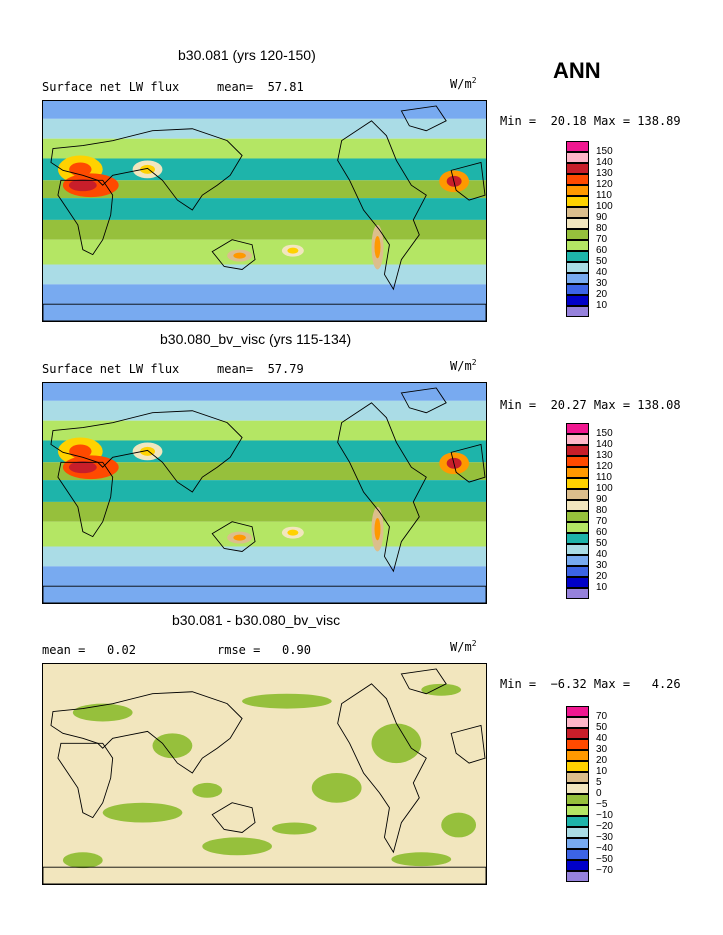 The image size is (723, 935). Describe the element at coordinates (260, 369) in the screenshot. I see `panel2-mean-label: mean= 57.79` at that location.